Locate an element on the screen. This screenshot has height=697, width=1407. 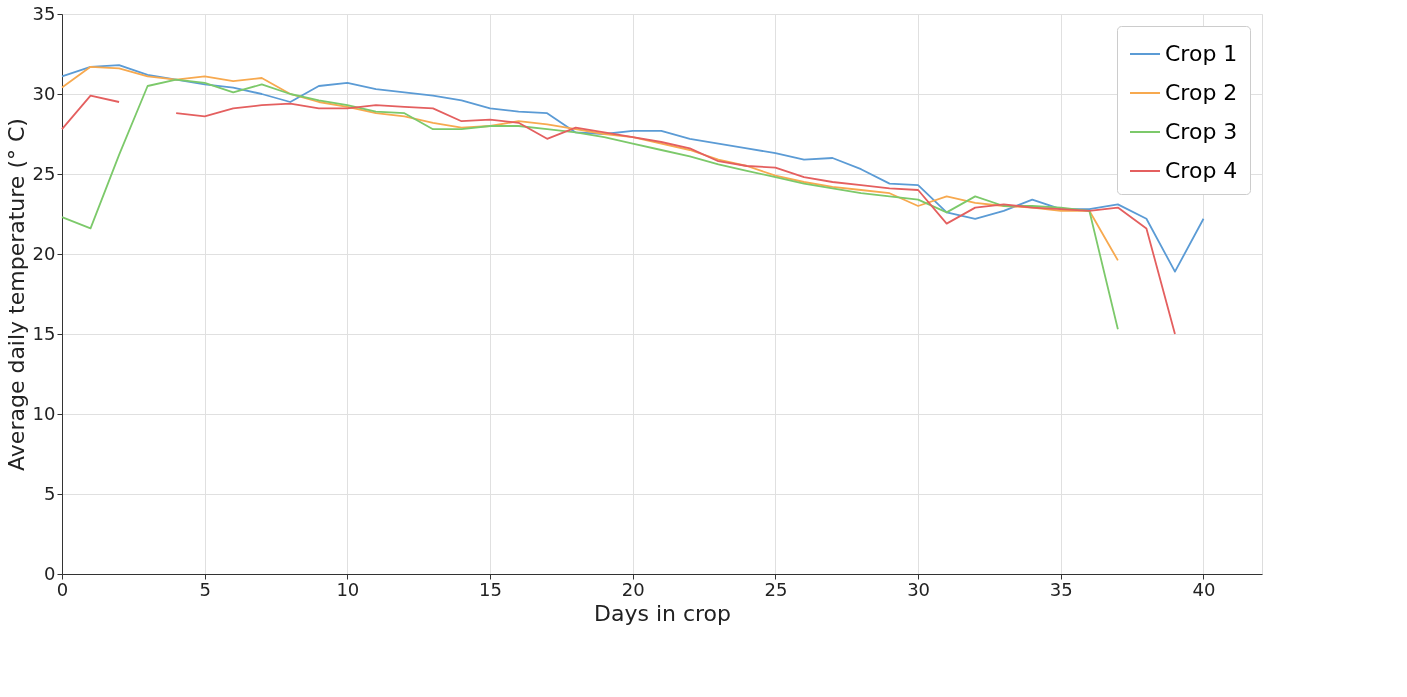
x-tick-label: 10 is located at coordinates (348, 589).